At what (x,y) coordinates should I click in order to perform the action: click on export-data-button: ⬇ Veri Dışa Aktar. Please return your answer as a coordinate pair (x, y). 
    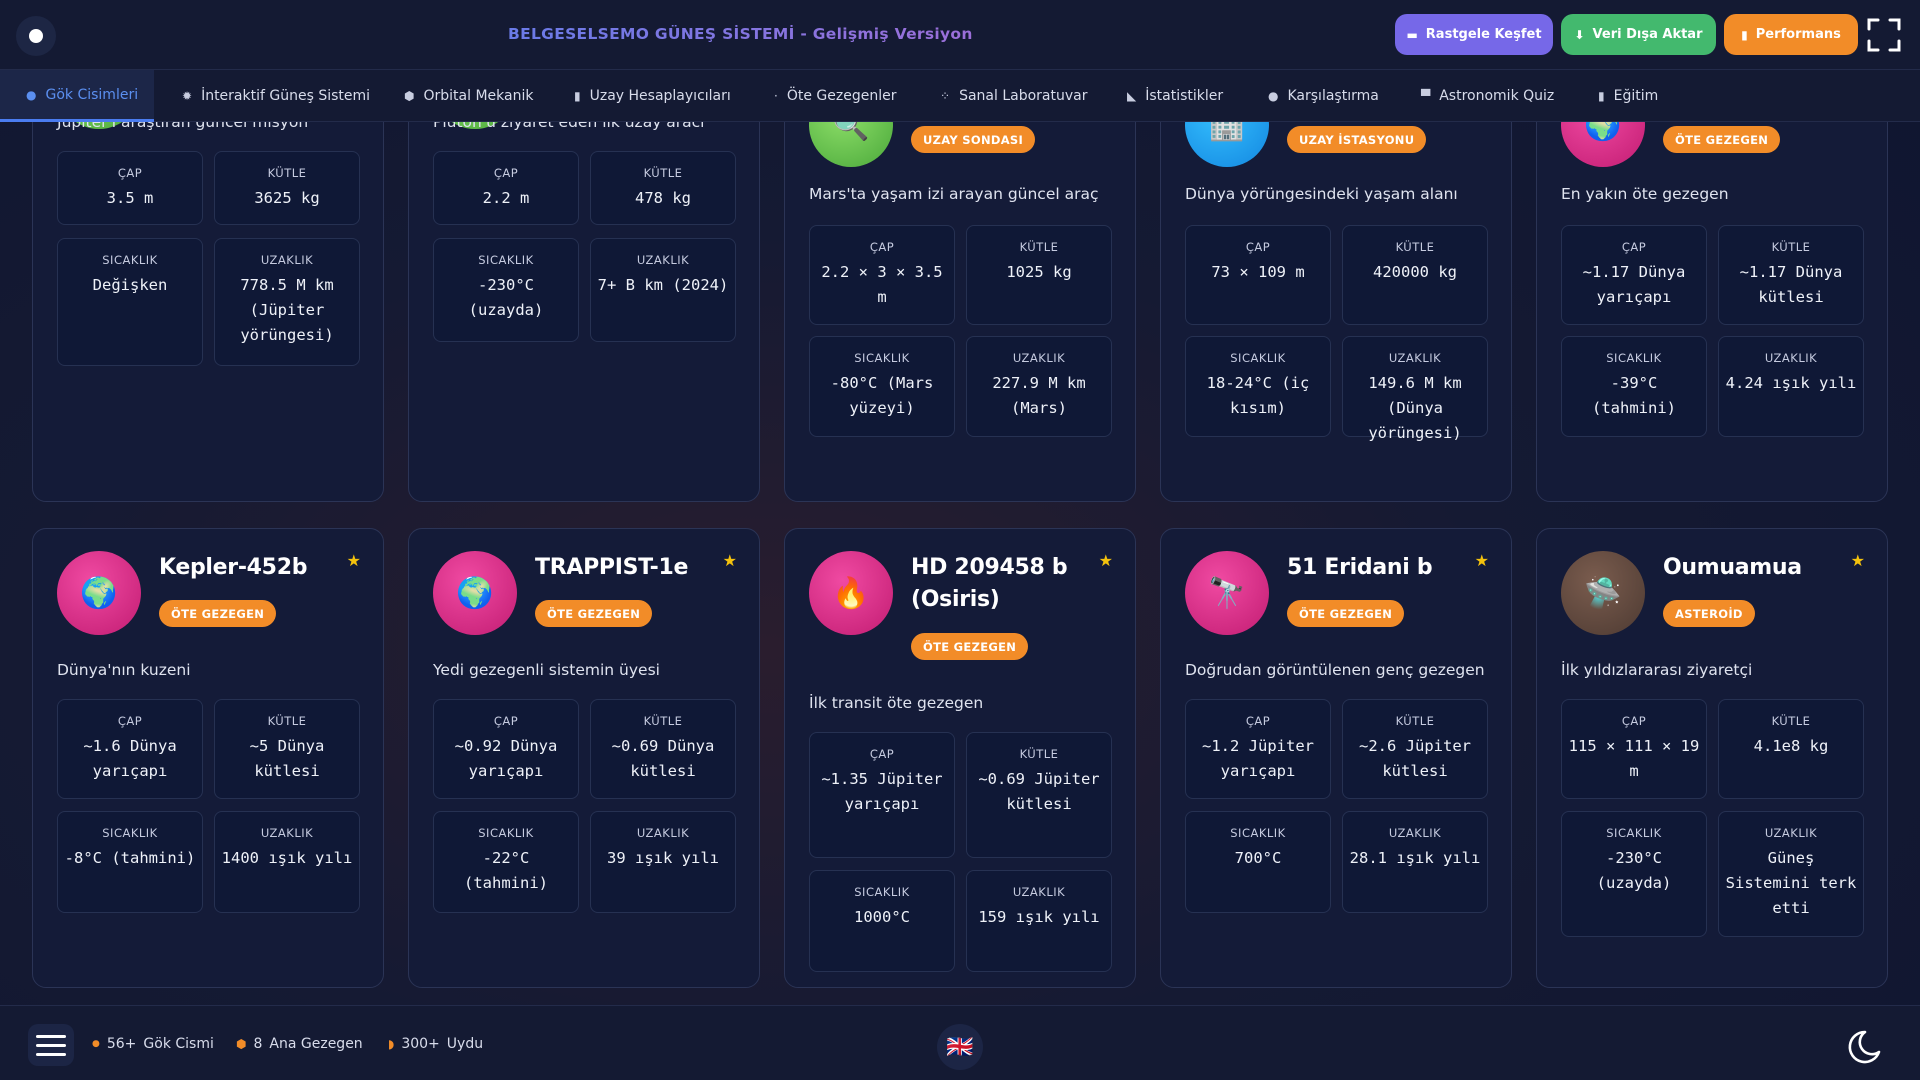
    Looking at the image, I should click on (1638, 34).